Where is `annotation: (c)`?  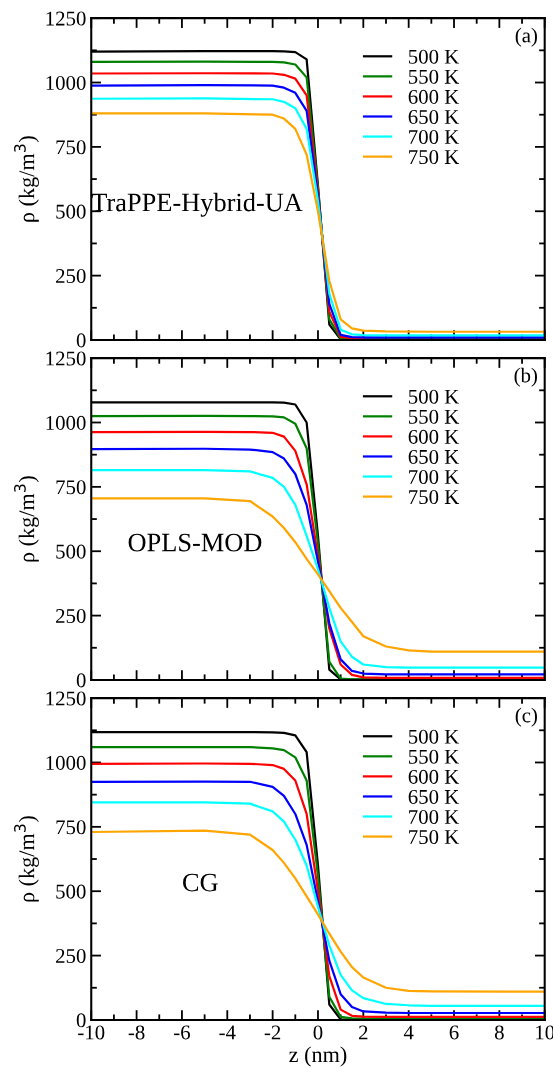 annotation: (c) is located at coordinates (526, 717).